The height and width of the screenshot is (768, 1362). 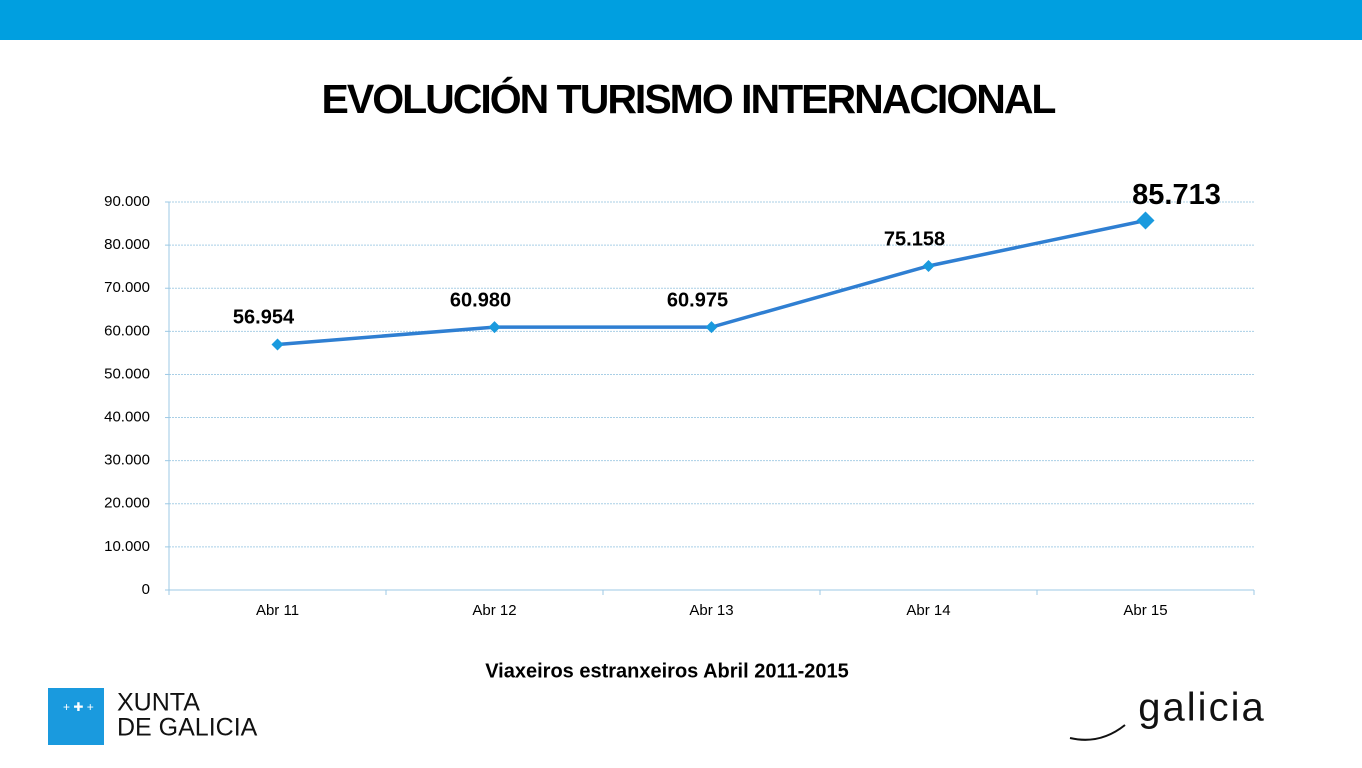 What do you see at coordinates (1097, 732) in the screenshot?
I see `logo-swash` at bounding box center [1097, 732].